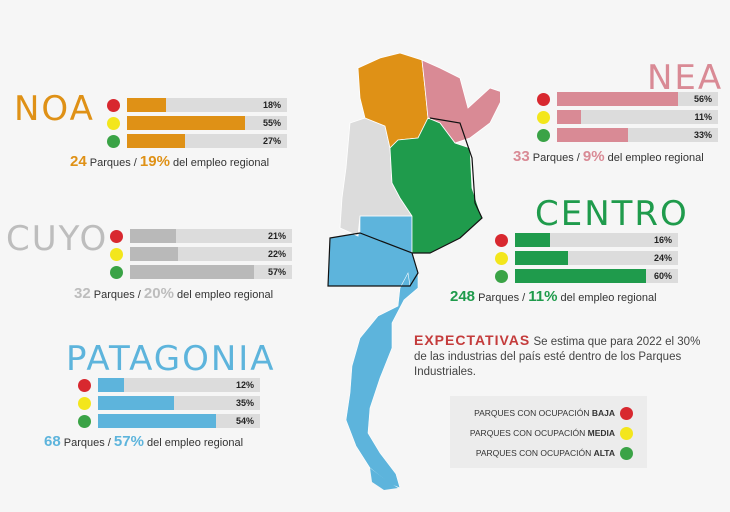 Image resolution: width=730 pixels, height=512 pixels. I want to click on bar-track: 21%, so click(211, 236).